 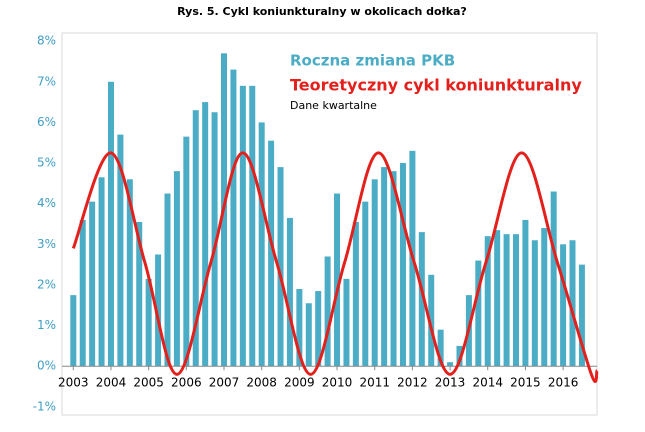 What do you see at coordinates (46, 81) in the screenshot?
I see `y-tick-label: 7%` at bounding box center [46, 81].